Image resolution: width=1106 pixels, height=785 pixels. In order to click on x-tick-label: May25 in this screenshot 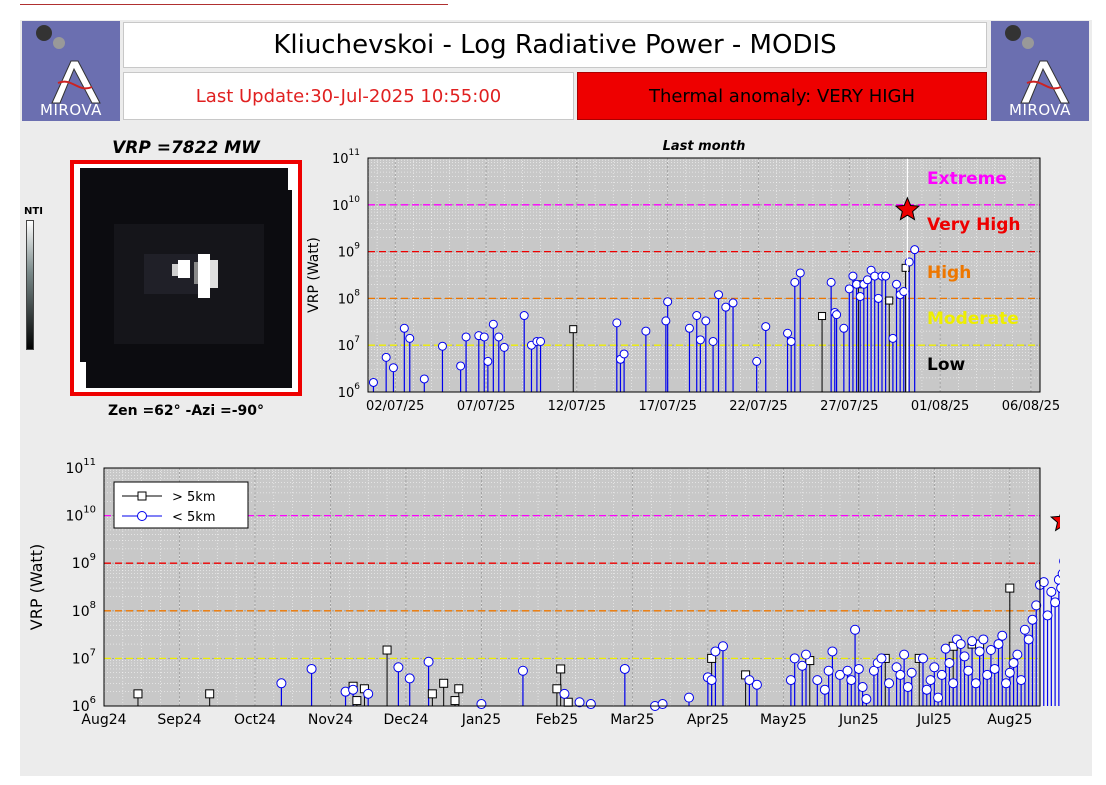, I will do `click(783, 720)`.